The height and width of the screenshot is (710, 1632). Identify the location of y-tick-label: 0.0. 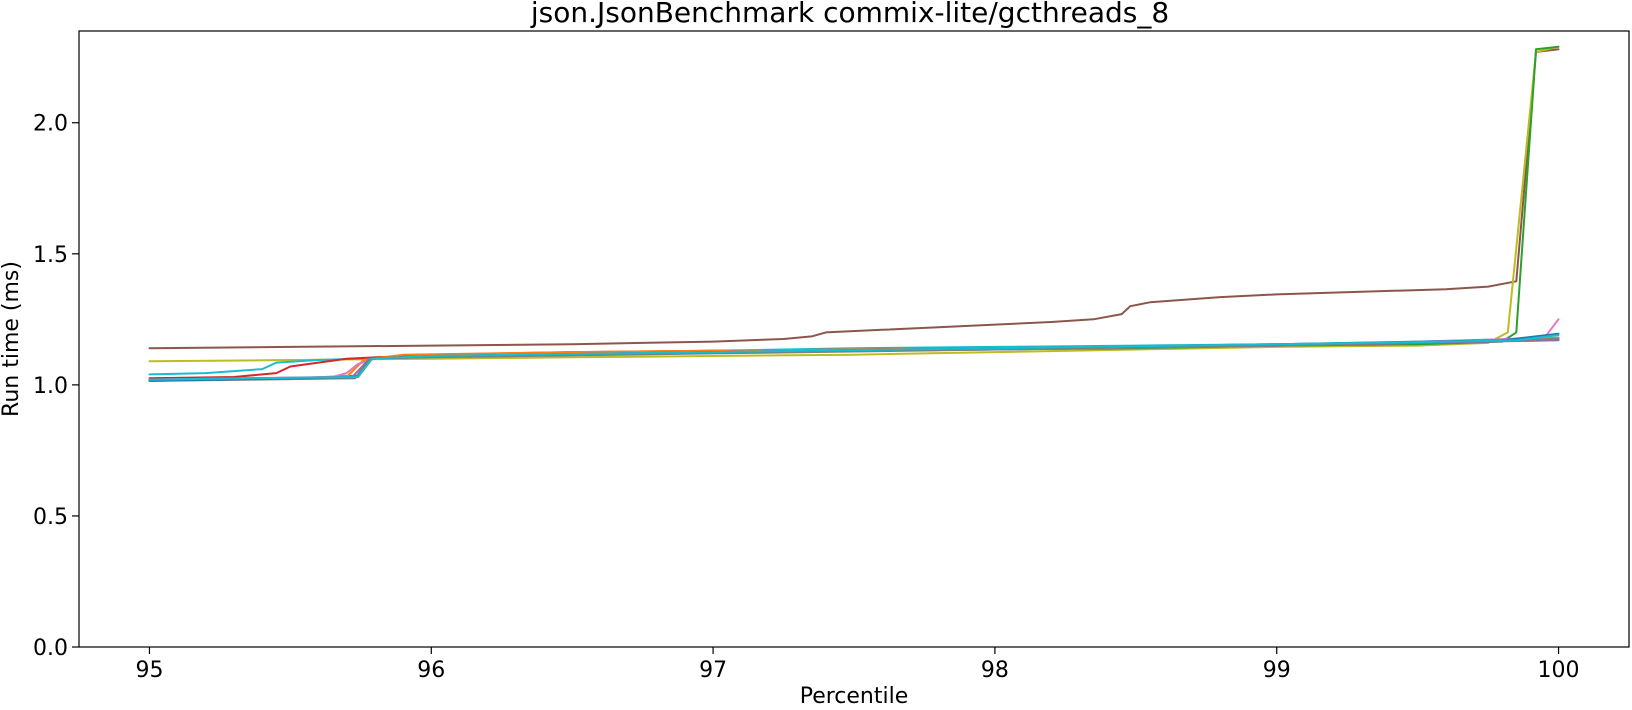
(50, 648).